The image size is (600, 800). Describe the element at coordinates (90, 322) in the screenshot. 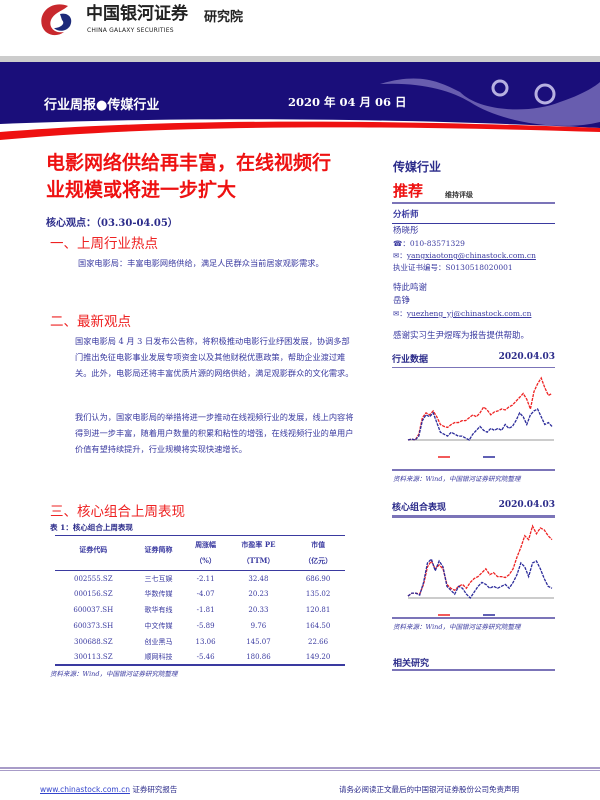

I see `section-heading-2: 二、最新观点` at that location.